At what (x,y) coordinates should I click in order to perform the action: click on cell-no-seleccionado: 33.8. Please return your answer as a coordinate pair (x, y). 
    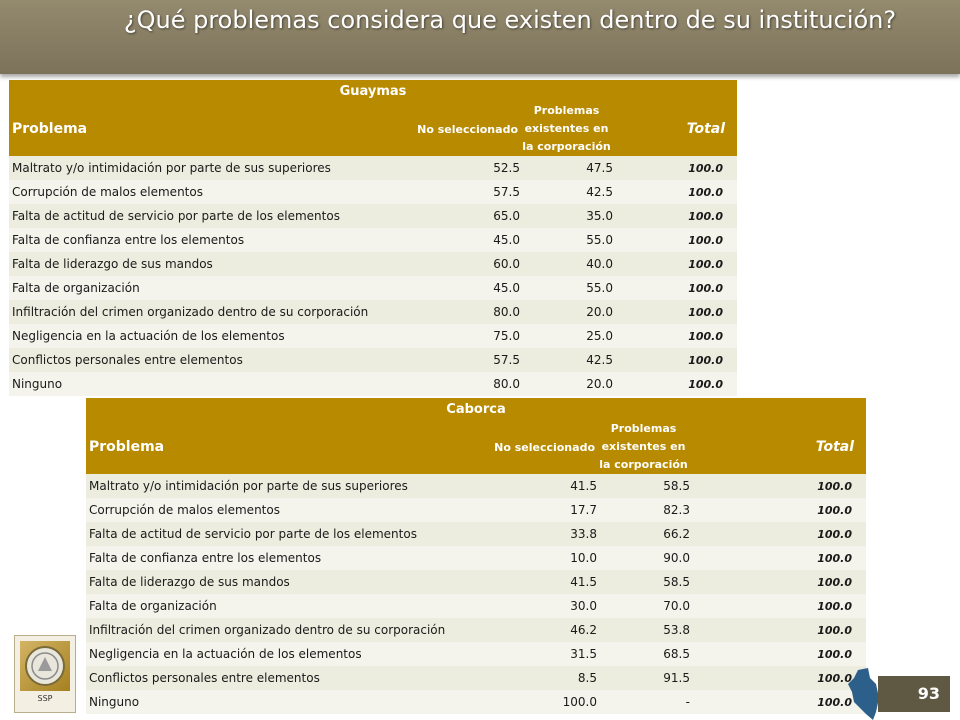
    Looking at the image, I should click on (537, 534).